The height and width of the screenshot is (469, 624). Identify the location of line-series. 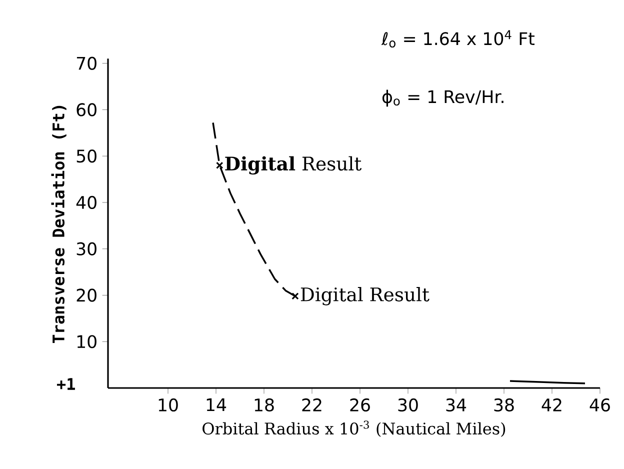
(254, 210).